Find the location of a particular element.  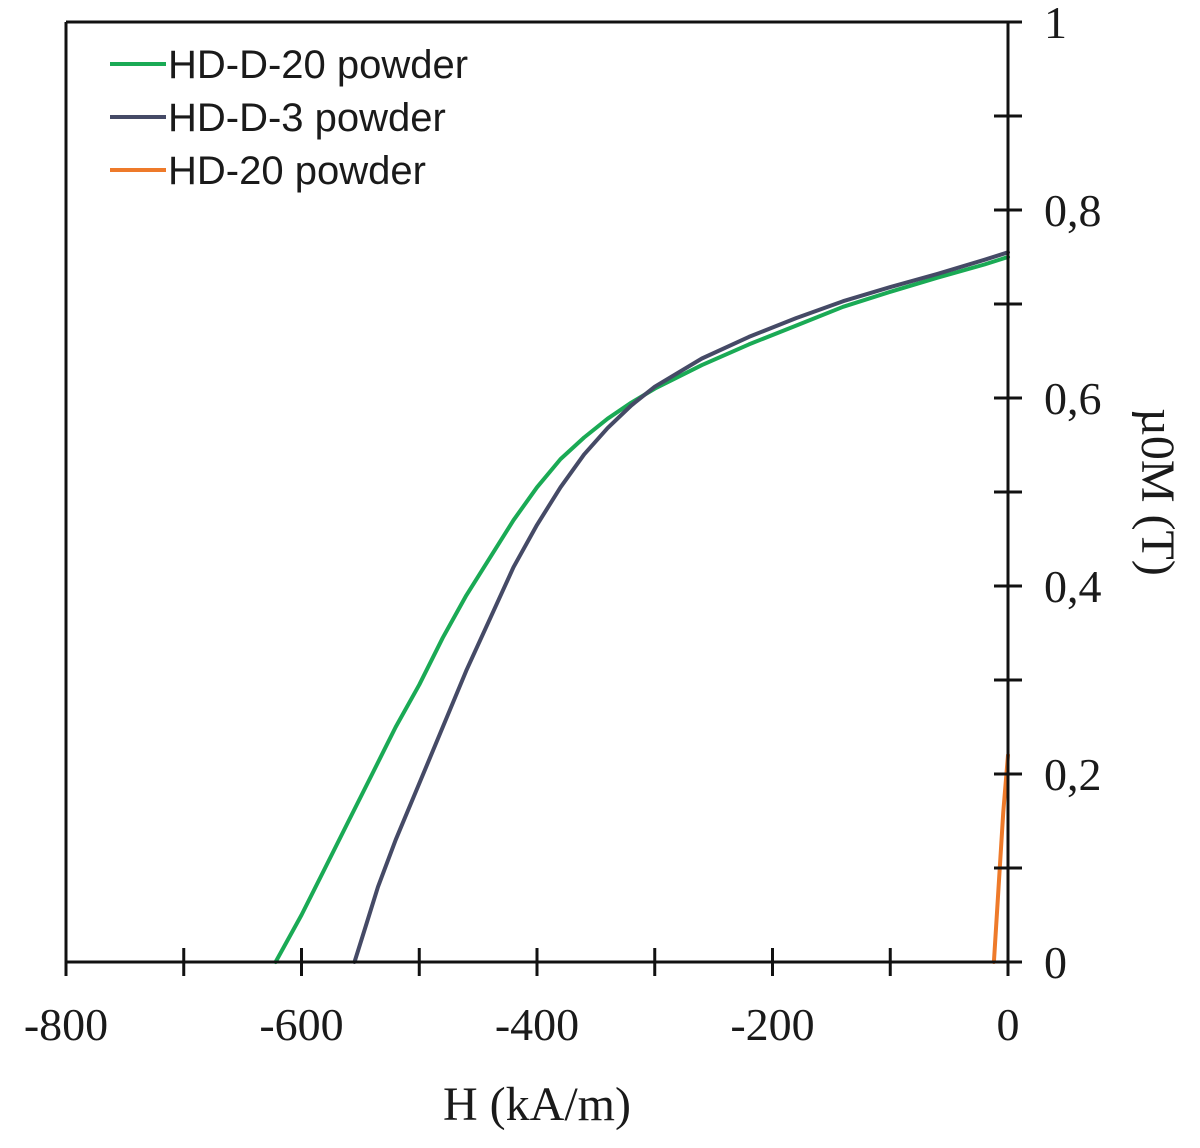

y-tick-label: 0,4 is located at coordinates (1073, 586).